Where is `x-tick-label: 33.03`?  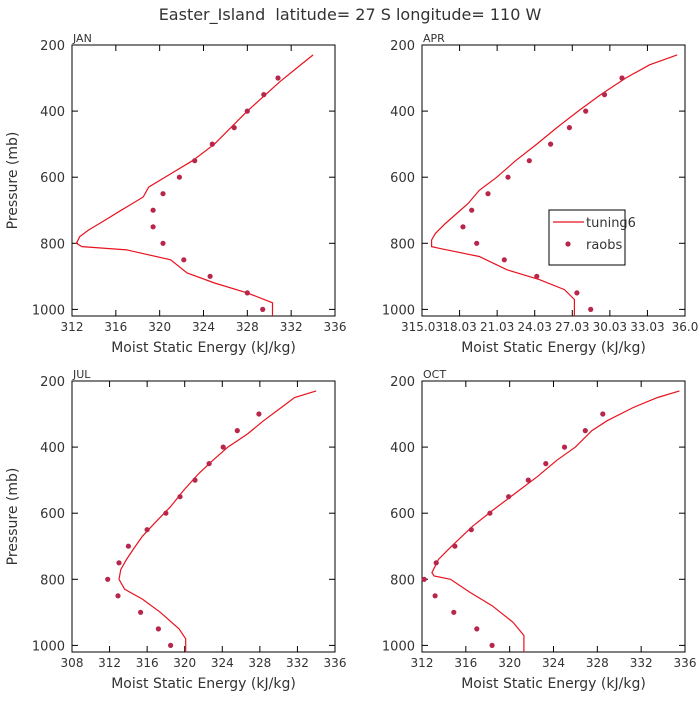 x-tick-label: 33.03 is located at coordinates (647, 327).